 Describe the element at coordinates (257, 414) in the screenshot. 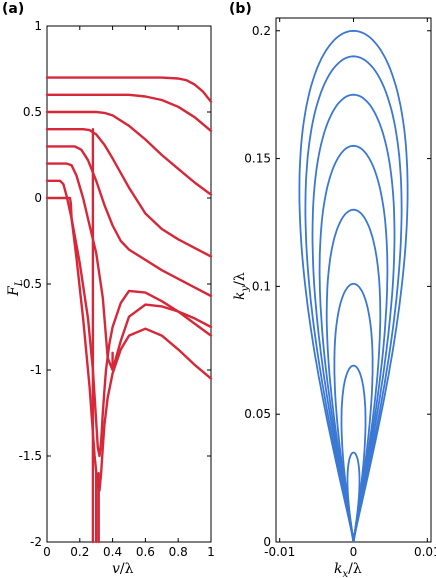

I see `y-tick-label-b: 0.05` at that location.